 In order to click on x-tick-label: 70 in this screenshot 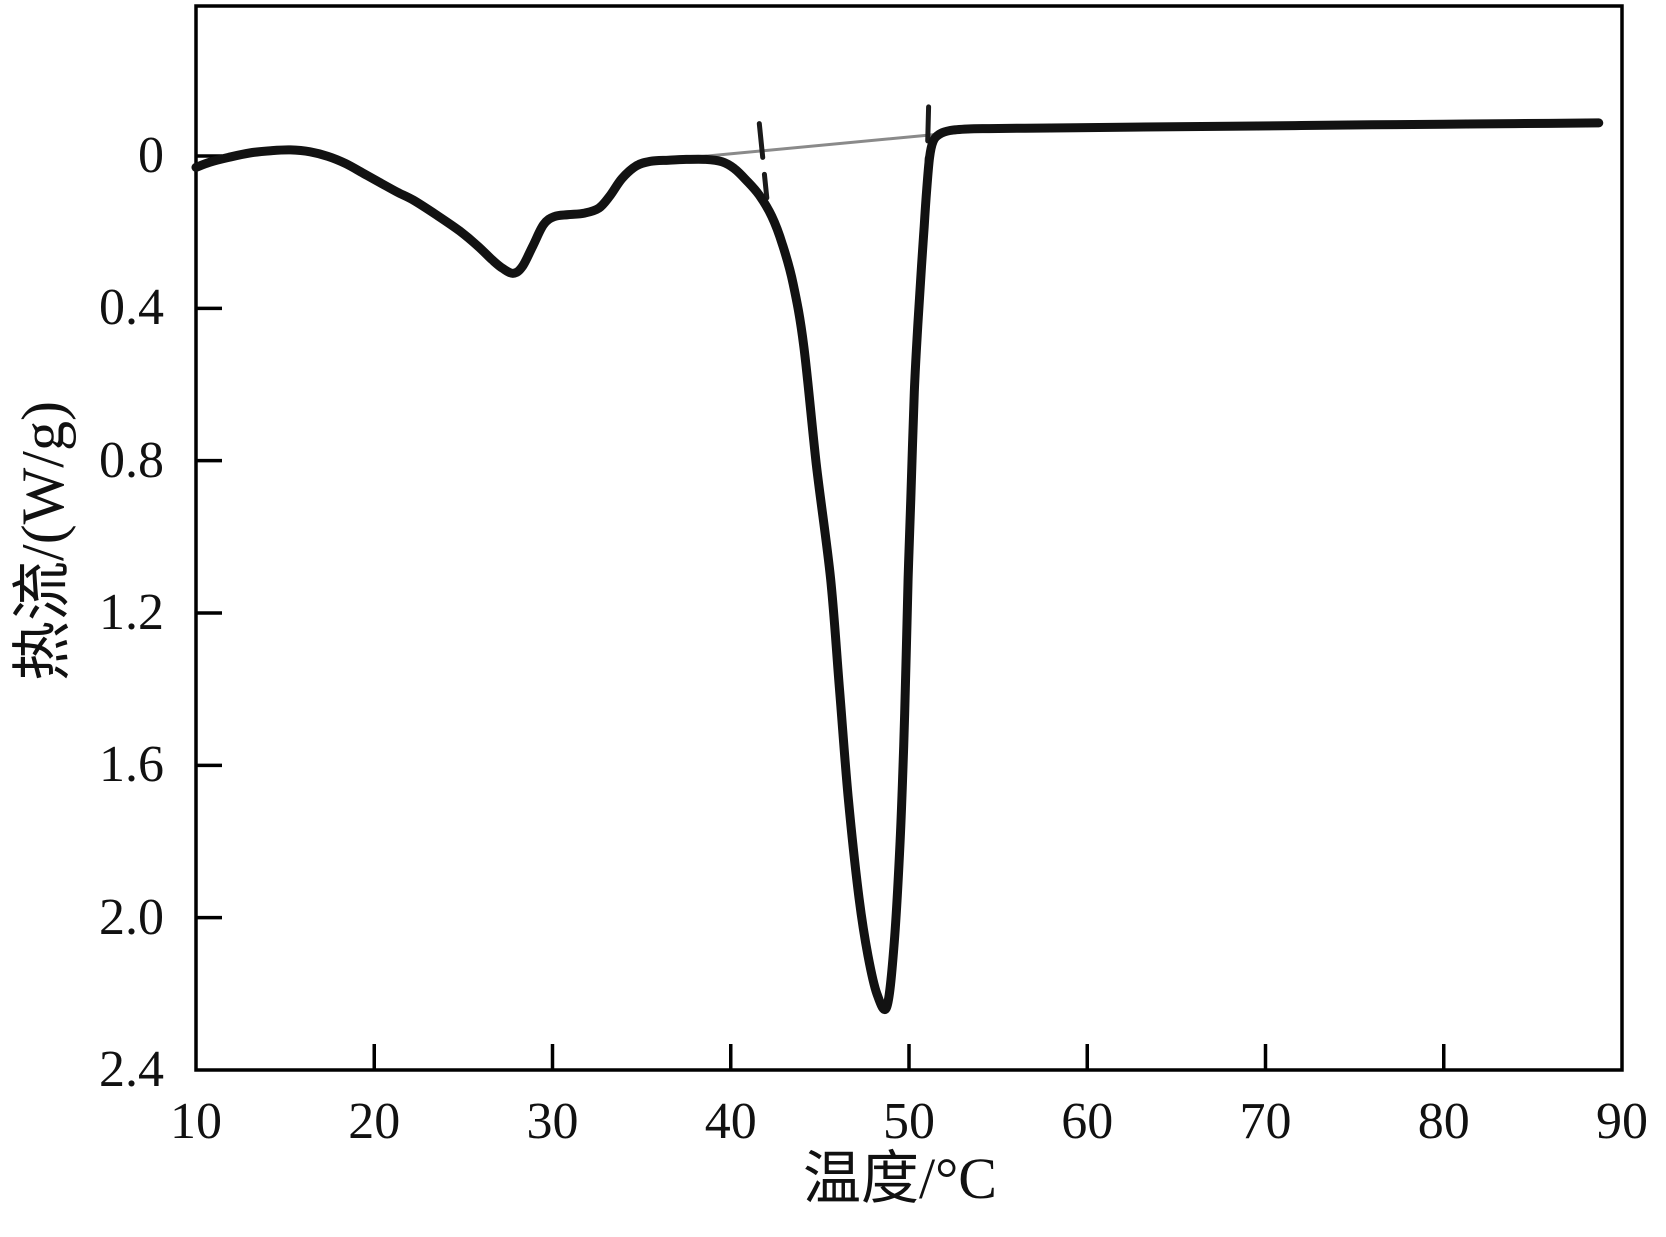, I will do `click(1265, 1121)`.